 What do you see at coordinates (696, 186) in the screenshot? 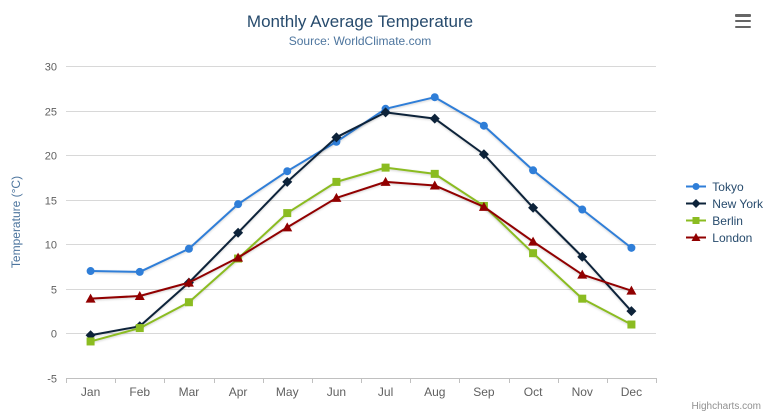
I see `legend-marker-icon-circle` at bounding box center [696, 186].